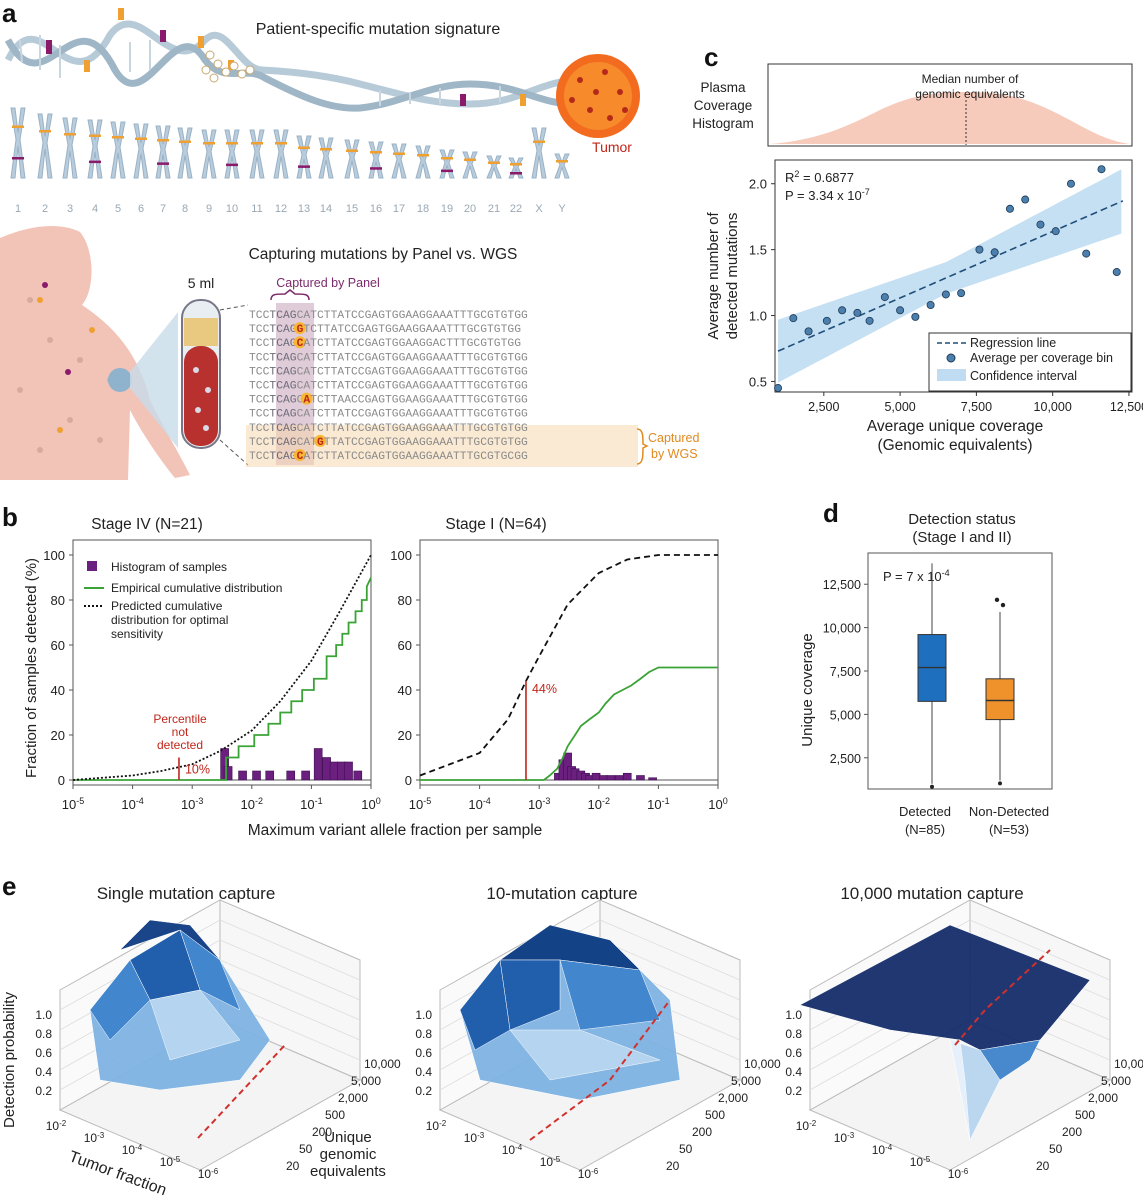 Image resolution: width=1143 pixels, height=1200 pixels. What do you see at coordinates (1085, 1115) in the screenshot?
I see `y-tick-label: 500` at bounding box center [1085, 1115].